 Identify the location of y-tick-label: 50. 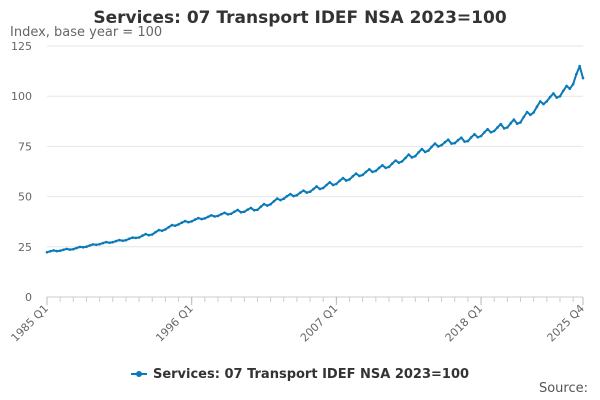
(25, 197).